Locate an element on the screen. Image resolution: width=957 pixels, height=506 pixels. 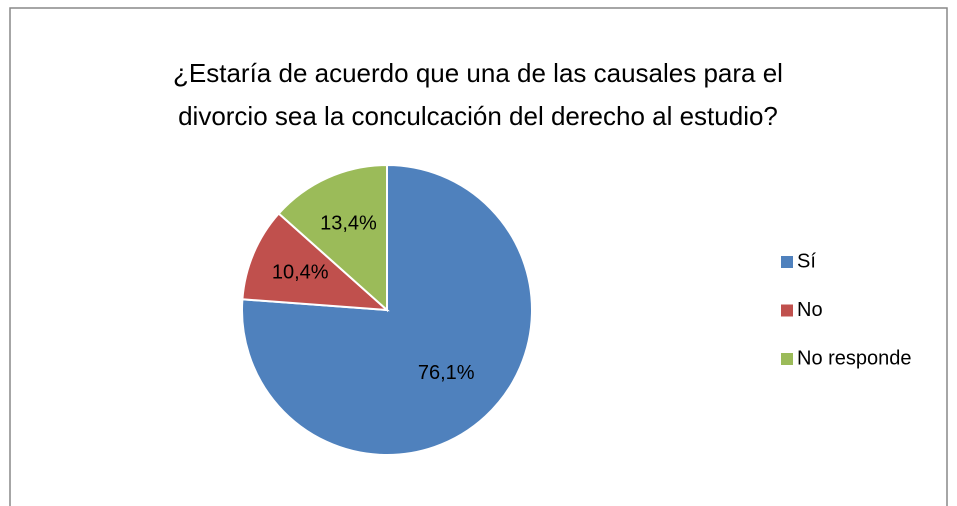
legend-label: No responde is located at coordinates (854, 358).